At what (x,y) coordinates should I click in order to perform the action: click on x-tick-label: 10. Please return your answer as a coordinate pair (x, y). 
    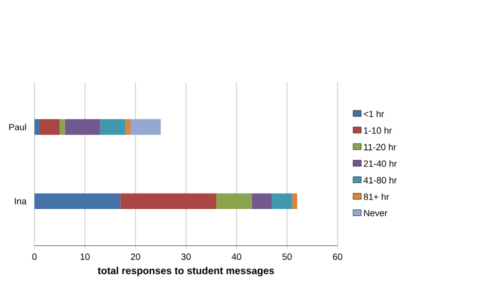
    Looking at the image, I should click on (85, 257).